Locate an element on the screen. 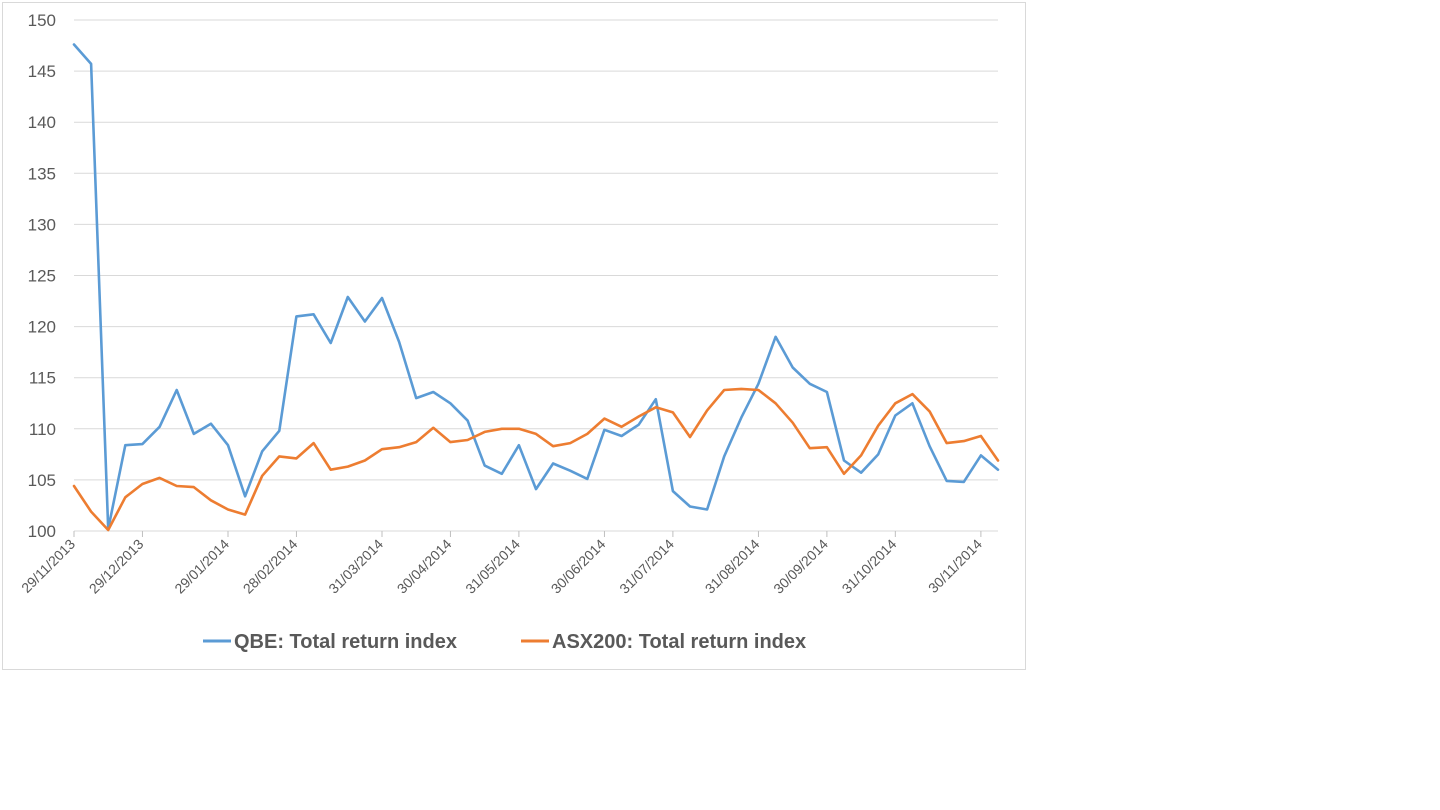  x-tick-label: 30/09/2014 is located at coordinates (800, 566).